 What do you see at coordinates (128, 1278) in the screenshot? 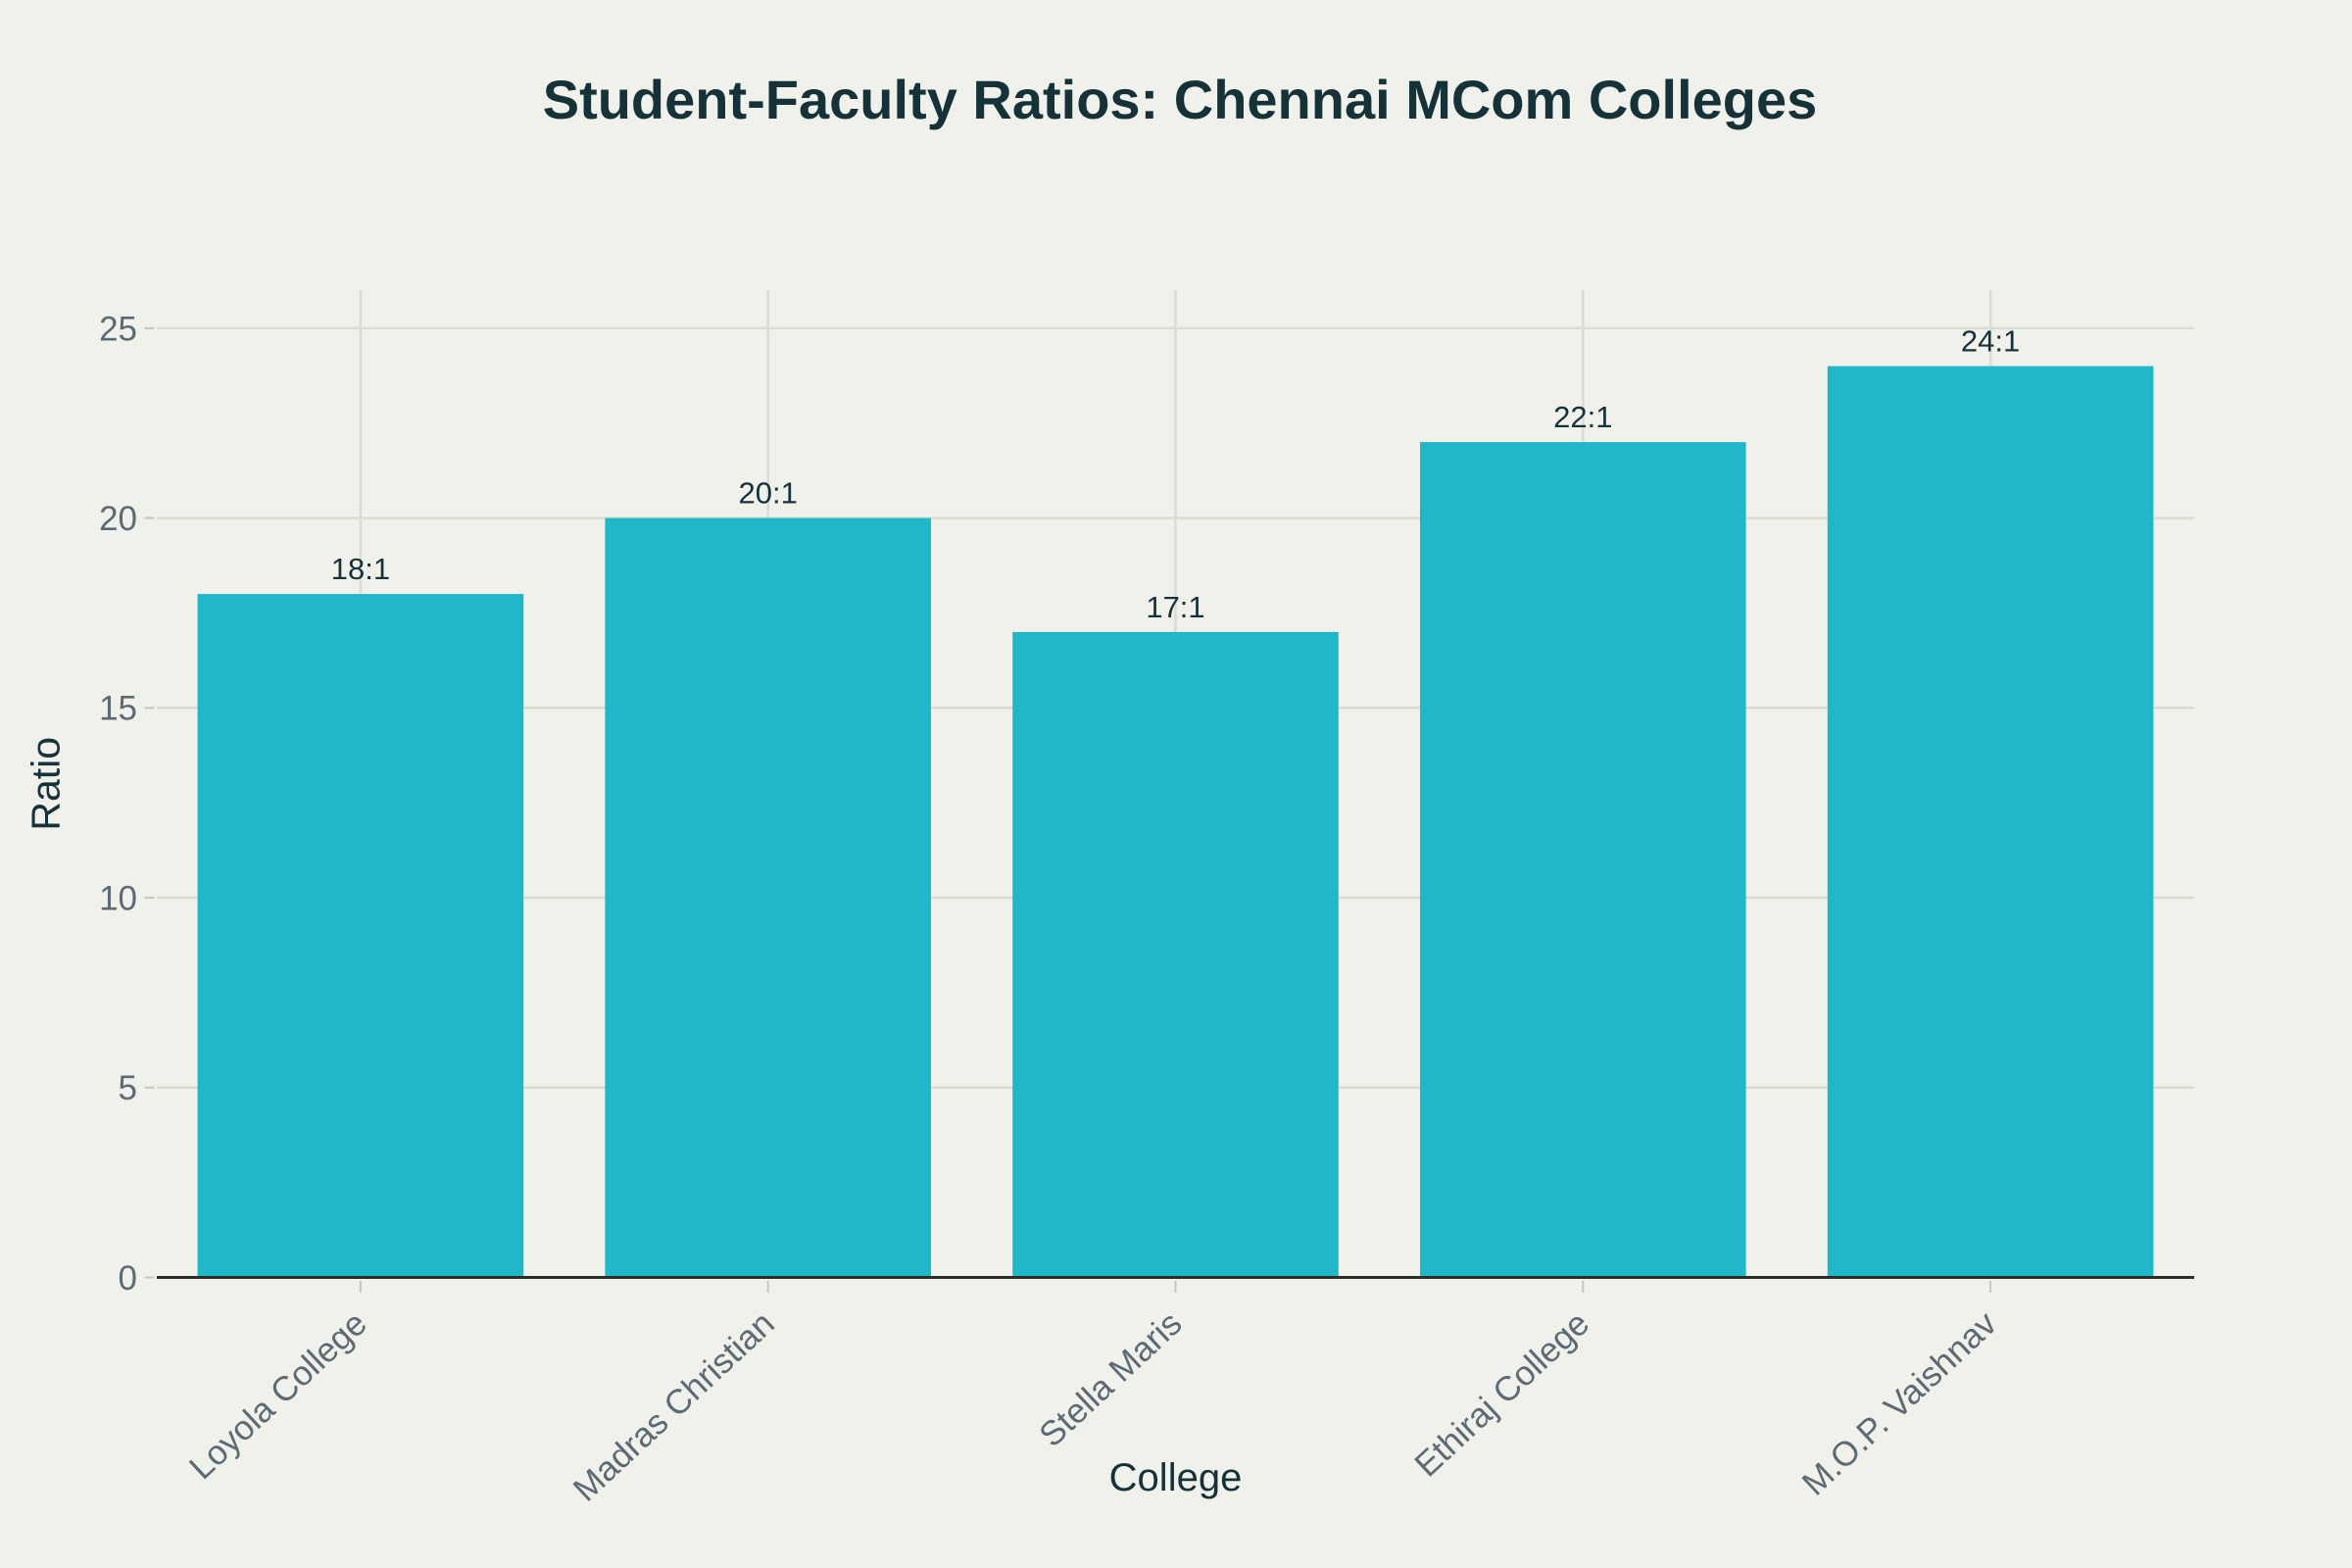
I see `svg-text: 0` at bounding box center [128, 1278].